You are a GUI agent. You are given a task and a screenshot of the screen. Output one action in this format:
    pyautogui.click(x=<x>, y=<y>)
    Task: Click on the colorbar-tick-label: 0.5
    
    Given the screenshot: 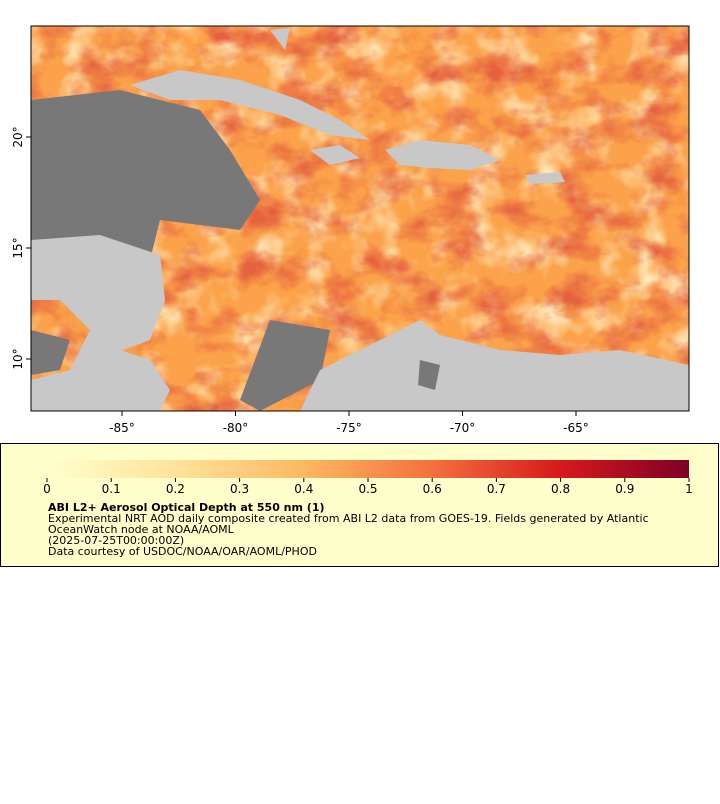 What is the action you would take?
    pyautogui.click(x=367, y=489)
    